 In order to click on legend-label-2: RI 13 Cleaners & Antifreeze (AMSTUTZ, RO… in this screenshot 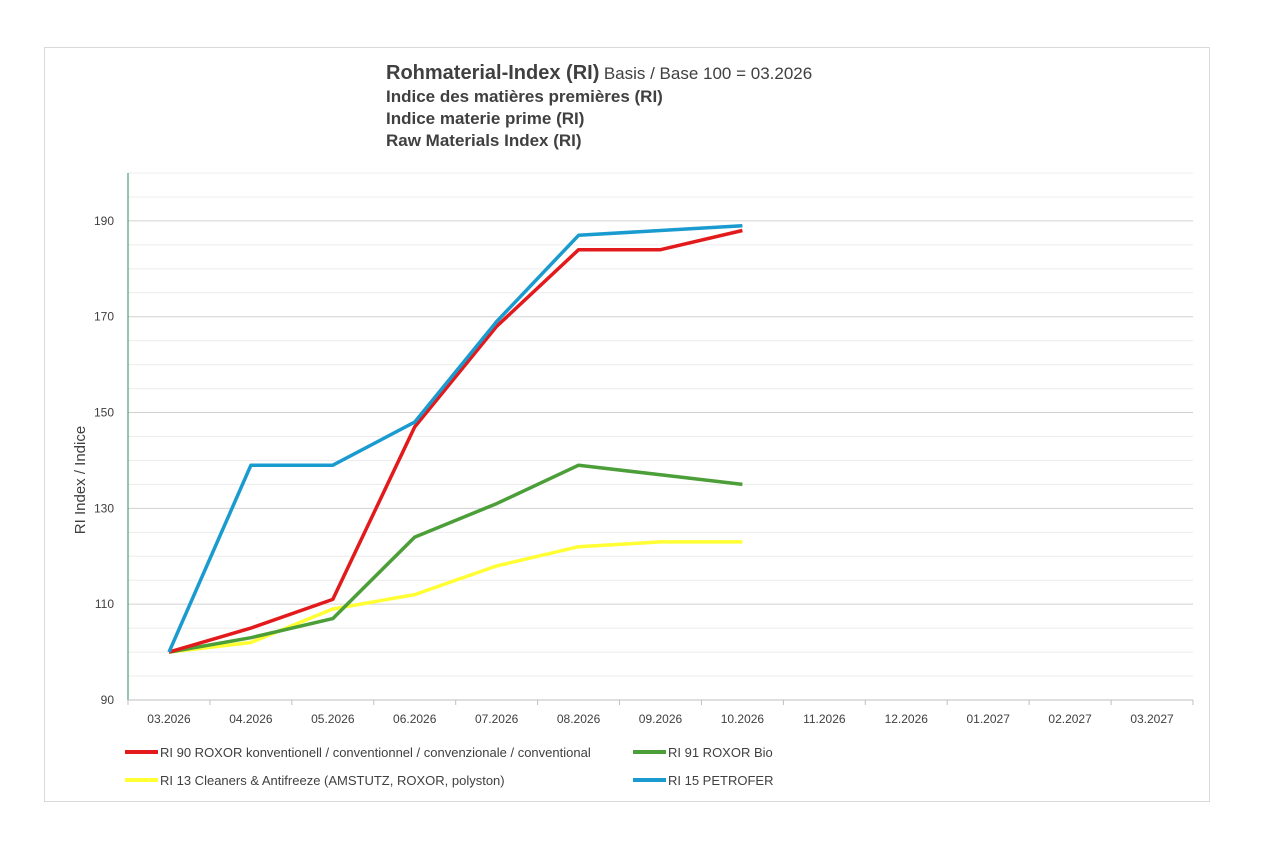, I will do `click(332, 780)`.